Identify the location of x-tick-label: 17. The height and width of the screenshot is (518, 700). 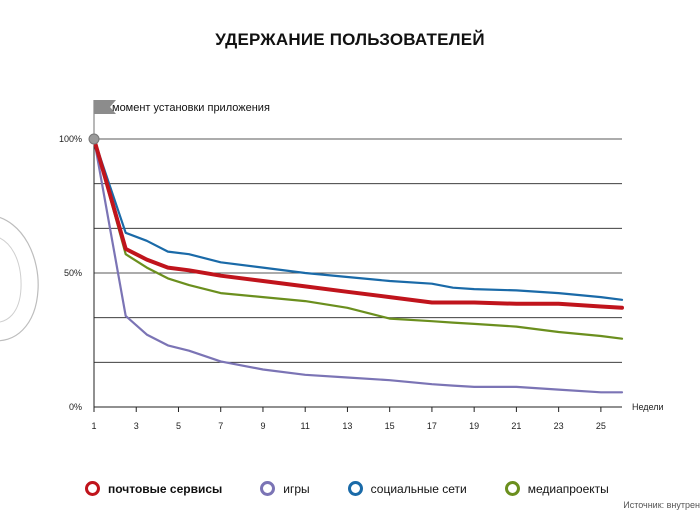
(432, 426).